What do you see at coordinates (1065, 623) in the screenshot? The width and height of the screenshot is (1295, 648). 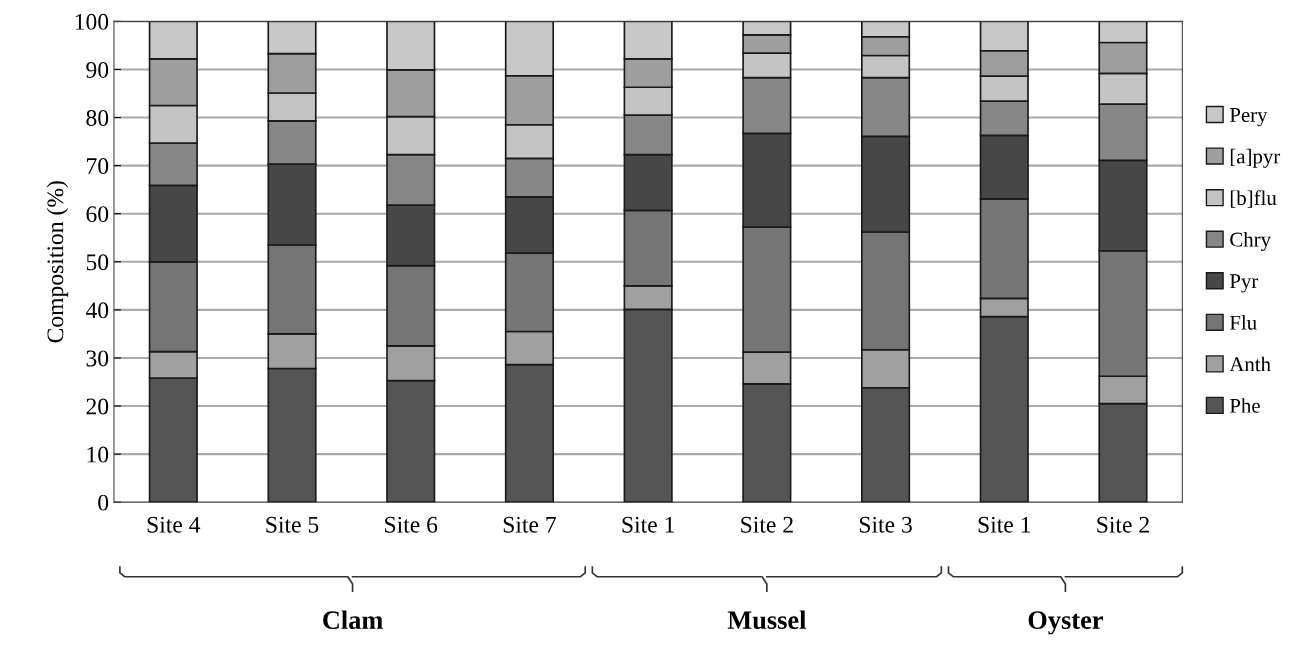 I see `text: Oyster` at bounding box center [1065, 623].